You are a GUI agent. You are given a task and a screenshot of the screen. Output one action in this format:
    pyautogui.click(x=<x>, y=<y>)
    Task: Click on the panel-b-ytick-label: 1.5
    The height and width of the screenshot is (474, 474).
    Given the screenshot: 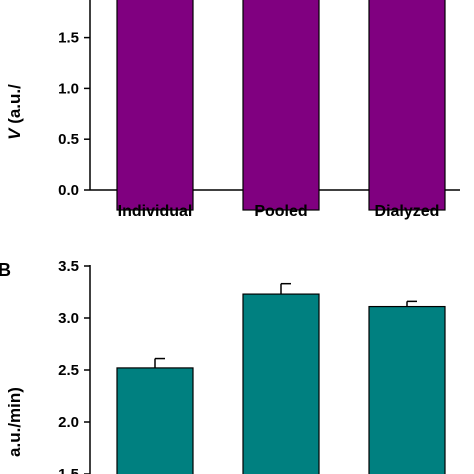 What is the action you would take?
    pyautogui.click(x=68, y=470)
    